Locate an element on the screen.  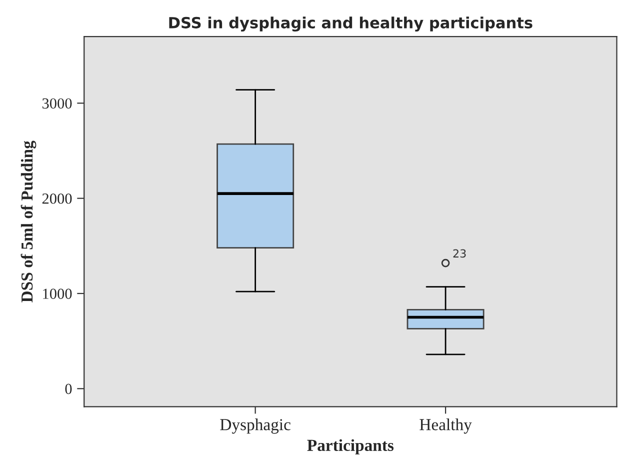
y-tick-label: 1000 is located at coordinates (57, 293).